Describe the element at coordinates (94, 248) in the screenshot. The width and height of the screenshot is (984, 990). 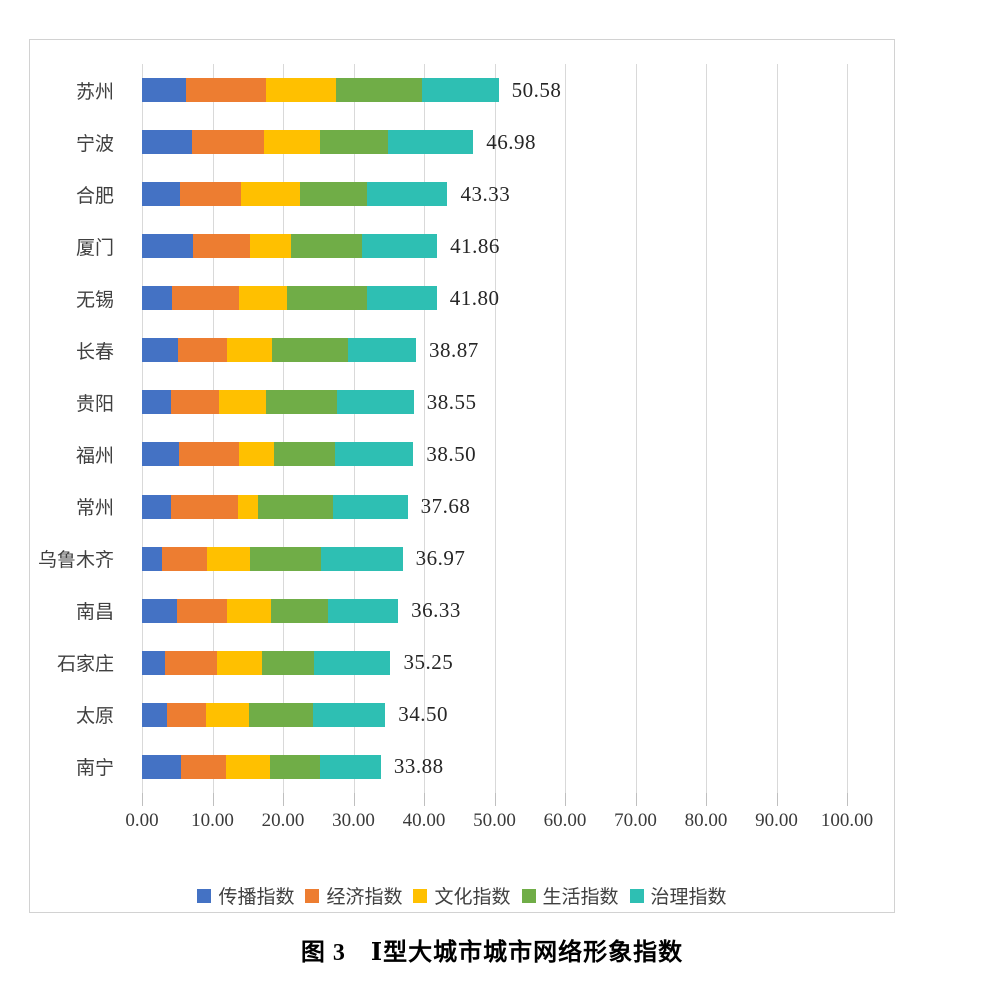
I see `category-label: 厦门` at that location.